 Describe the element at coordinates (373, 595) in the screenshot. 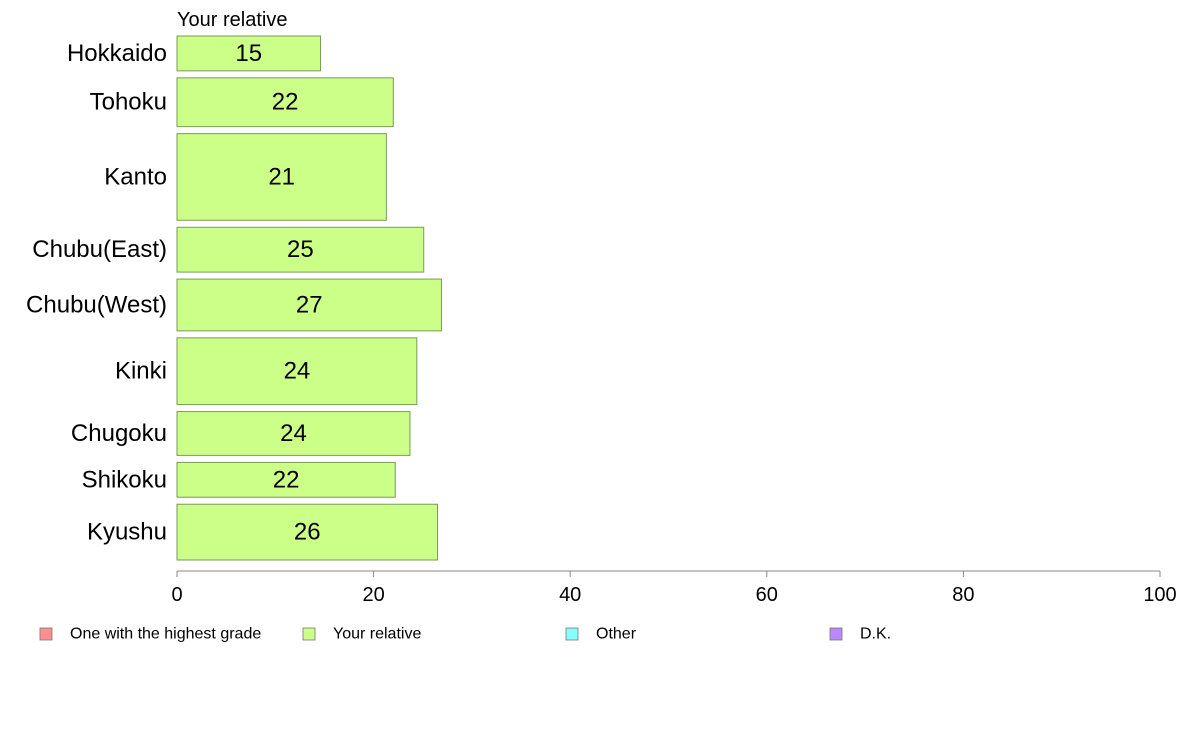

I see `x-tick-label: 20` at that location.